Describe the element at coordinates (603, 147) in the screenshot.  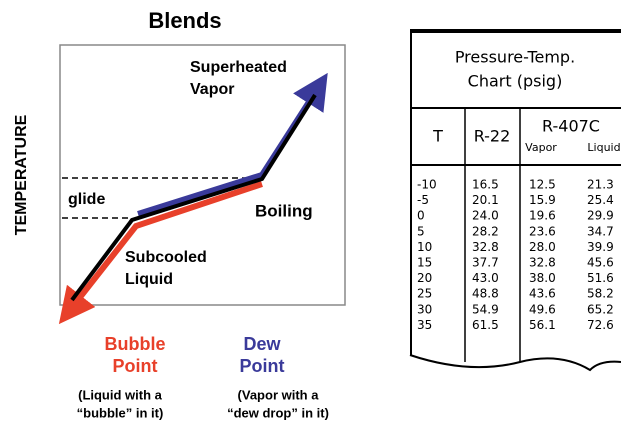
I see `table-subheader: Liquid` at that location.